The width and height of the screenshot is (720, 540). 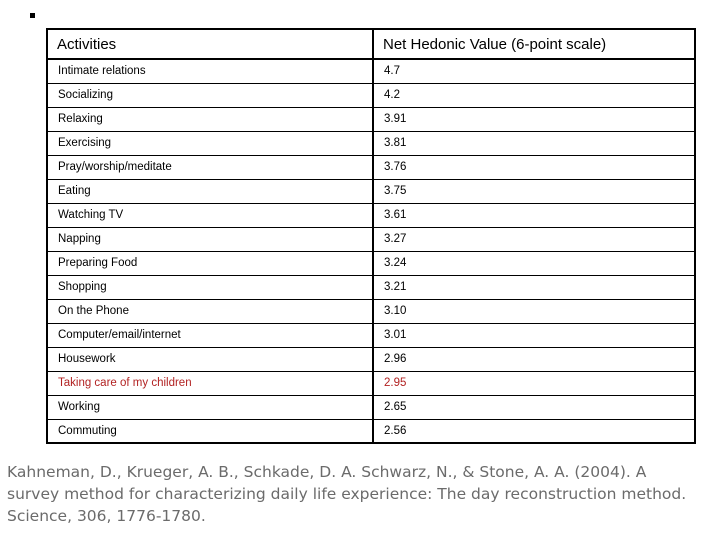 I want to click on table-row: Pray/worship/meditate 3.76, so click(x=371, y=167).